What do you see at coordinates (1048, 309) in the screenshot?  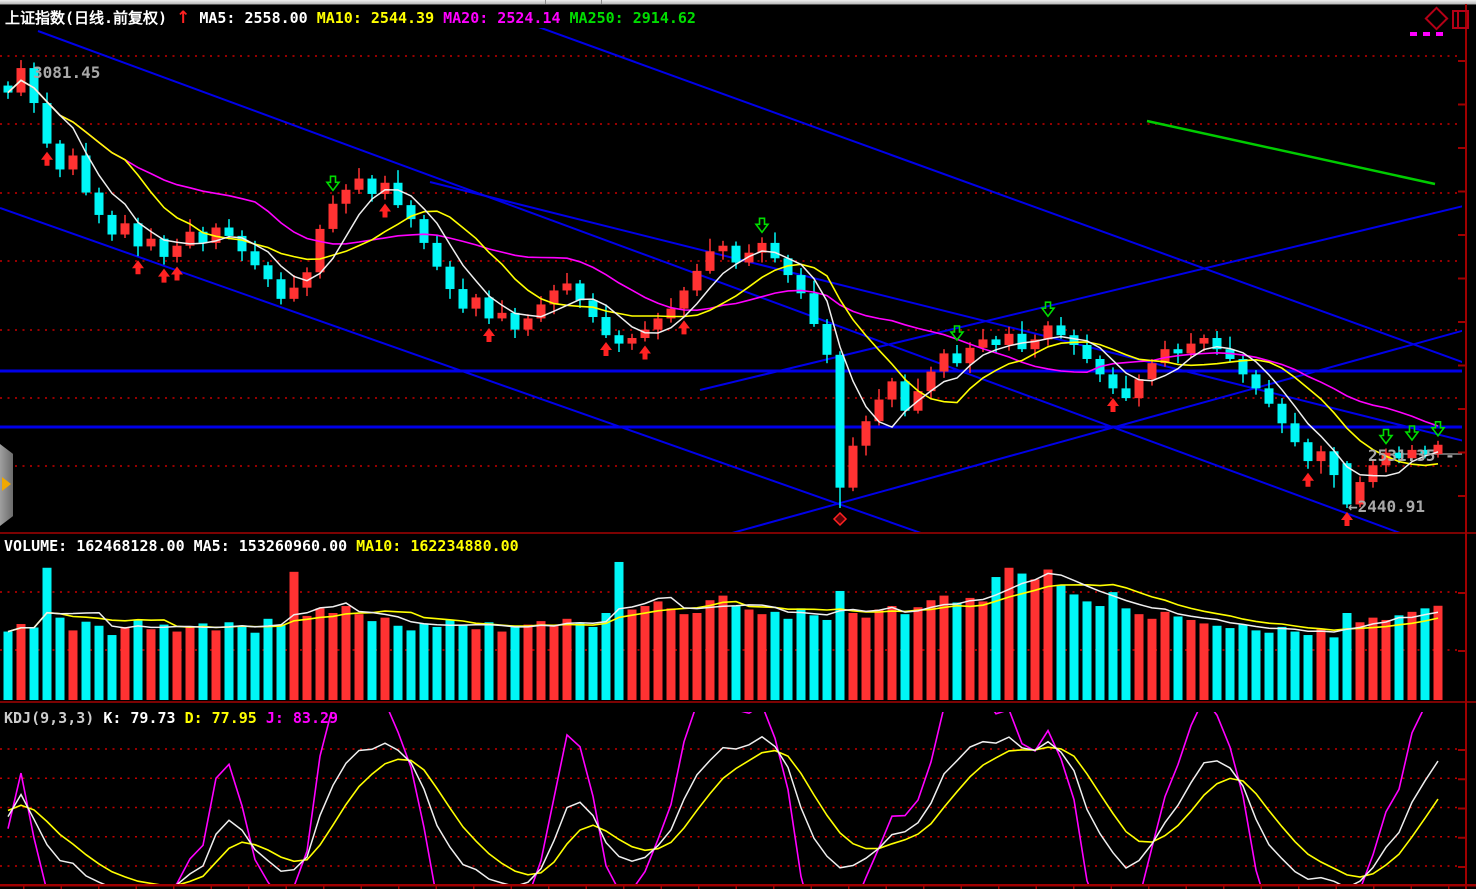 I see `sell-arrow-marker` at bounding box center [1048, 309].